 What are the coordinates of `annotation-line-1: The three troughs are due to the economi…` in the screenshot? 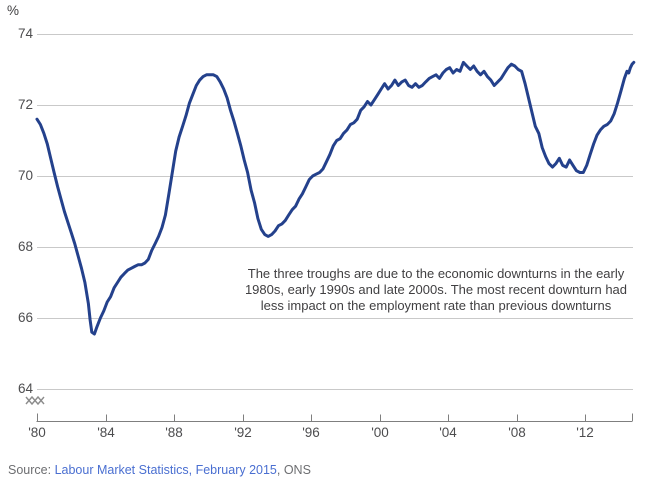 It's located at (436, 273).